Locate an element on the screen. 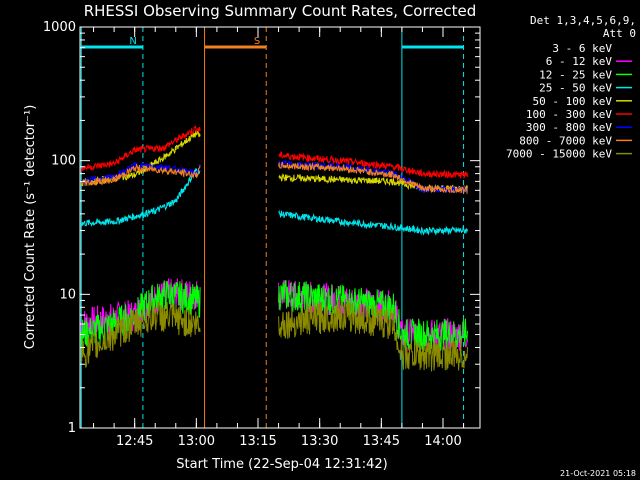 The height and width of the screenshot is (480, 640). x-tick-label: 12:45 is located at coordinates (134, 441).